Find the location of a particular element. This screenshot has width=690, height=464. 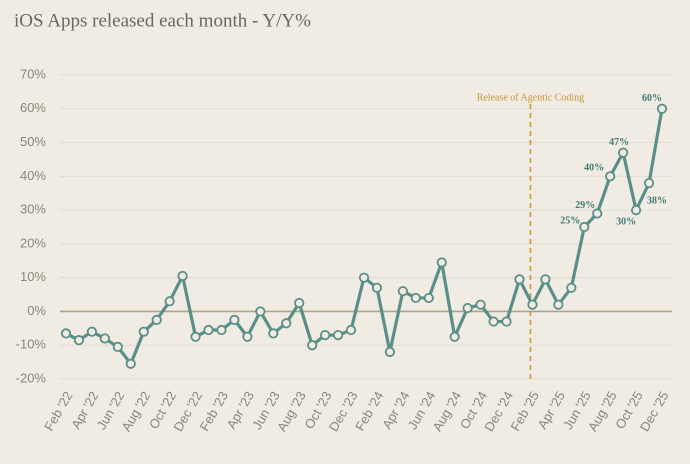

y-tick-label: -20% is located at coordinates (31, 377).